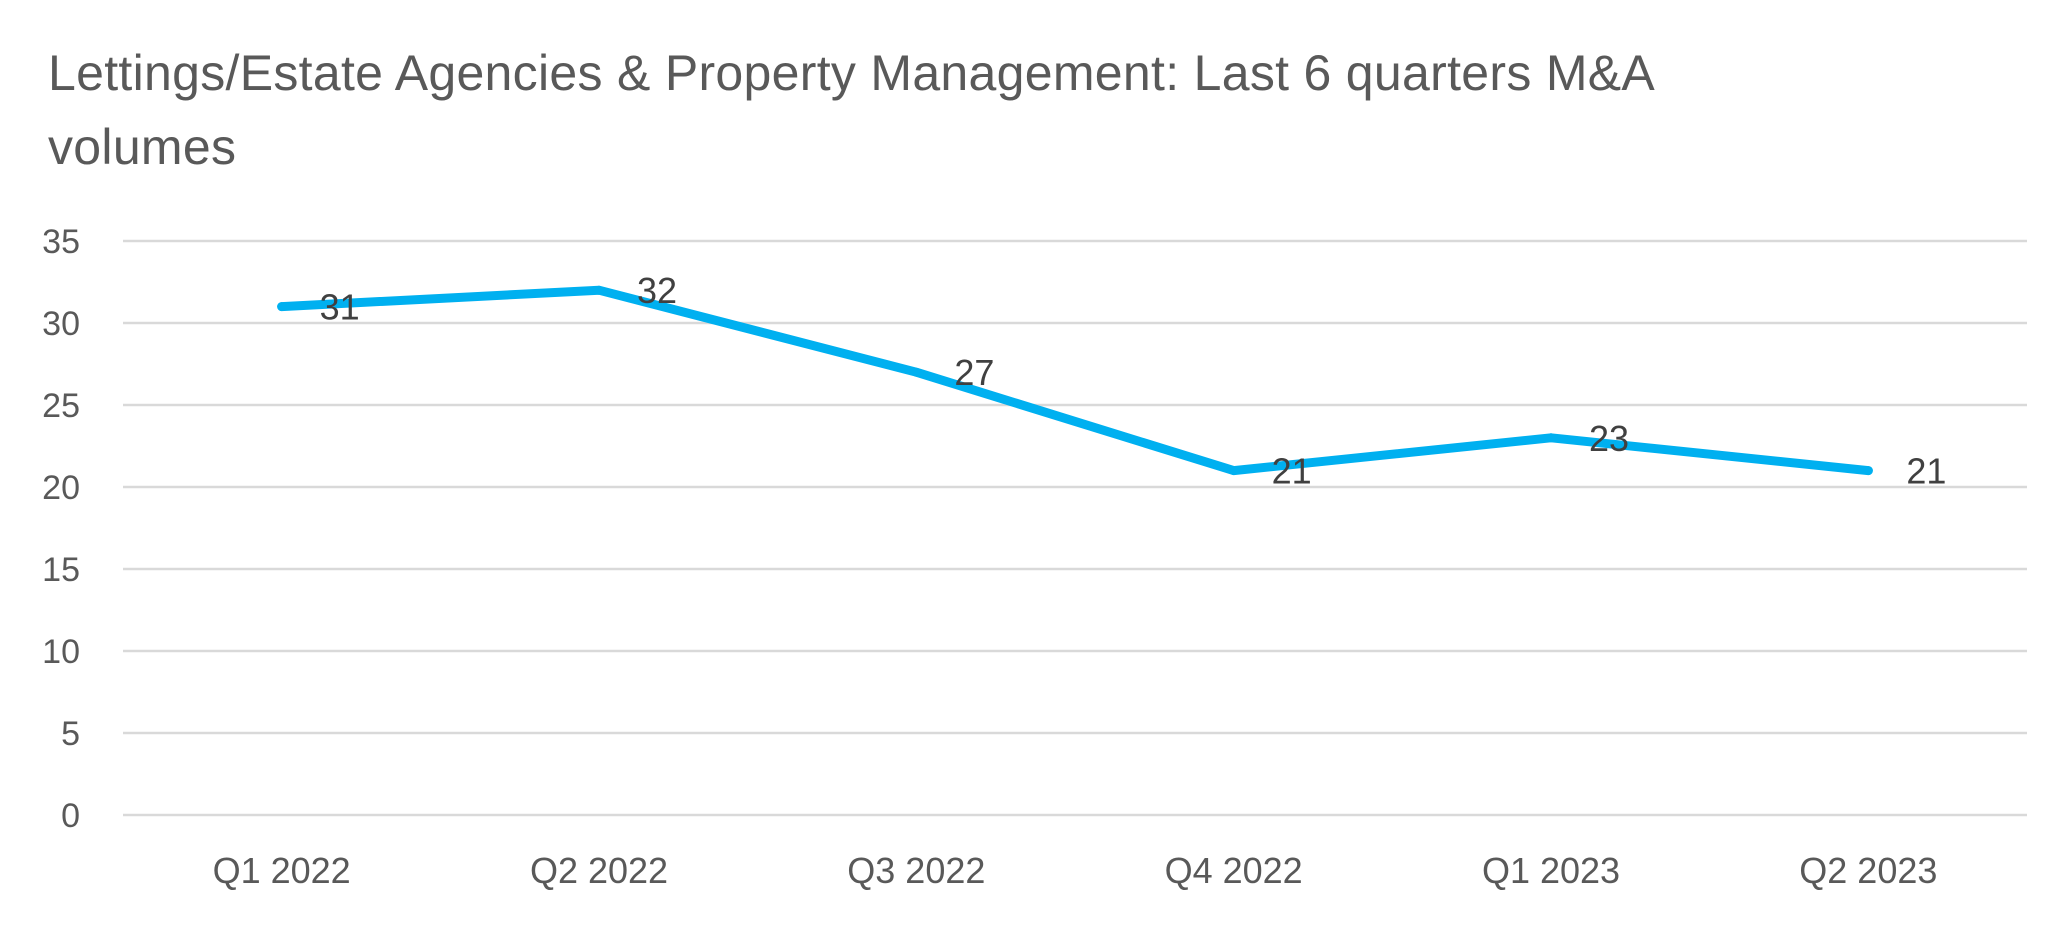 The width and height of the screenshot is (2068, 927). What do you see at coordinates (61, 324) in the screenshot?
I see `y-tick-label: 30` at bounding box center [61, 324].